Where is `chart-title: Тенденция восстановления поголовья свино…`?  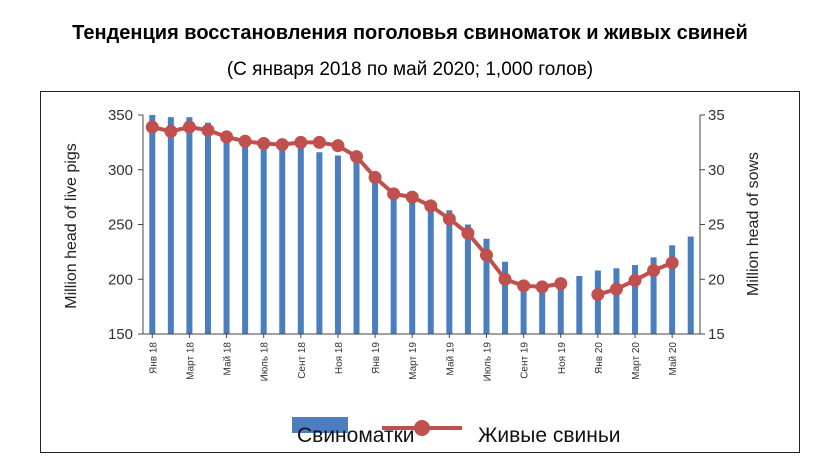
chart-title: Тенденция восстановления поголовья свино… is located at coordinates (410, 33).